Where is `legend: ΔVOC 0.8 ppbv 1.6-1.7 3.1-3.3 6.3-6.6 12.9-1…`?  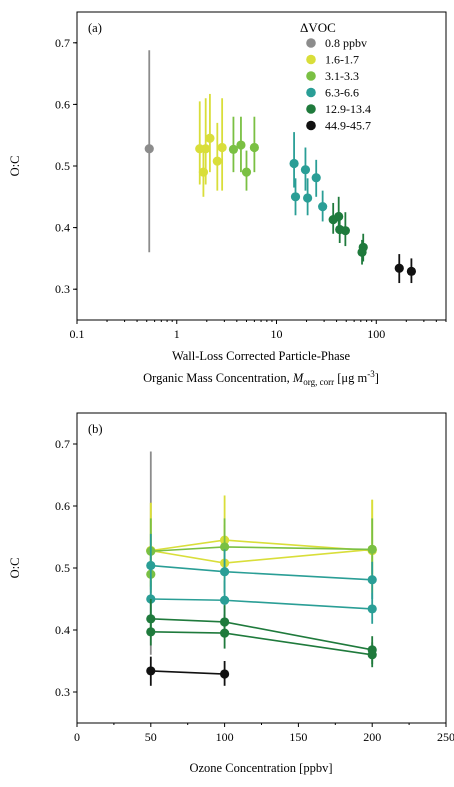 legend: ΔVOC 0.8 ppbv 1.6-1.7 3.1-3.3 6.3-6.6 12.9-1… is located at coordinates (335, 76).